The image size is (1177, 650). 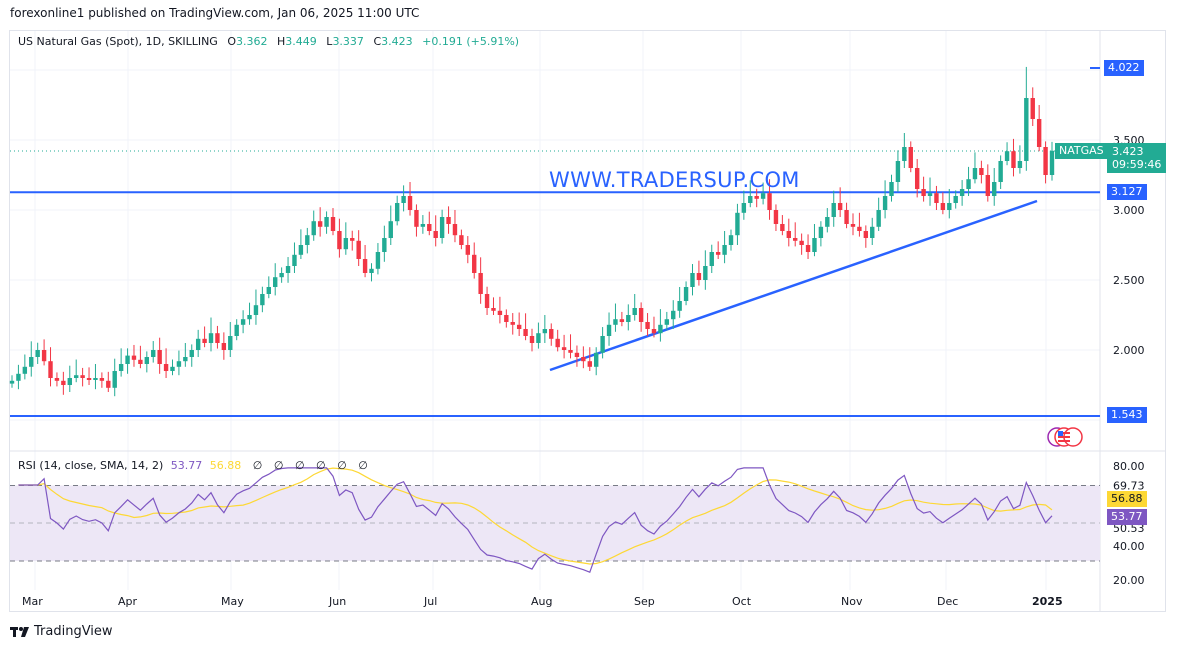 I want to click on tradingview-logo: TradingView, so click(x=61, y=631).